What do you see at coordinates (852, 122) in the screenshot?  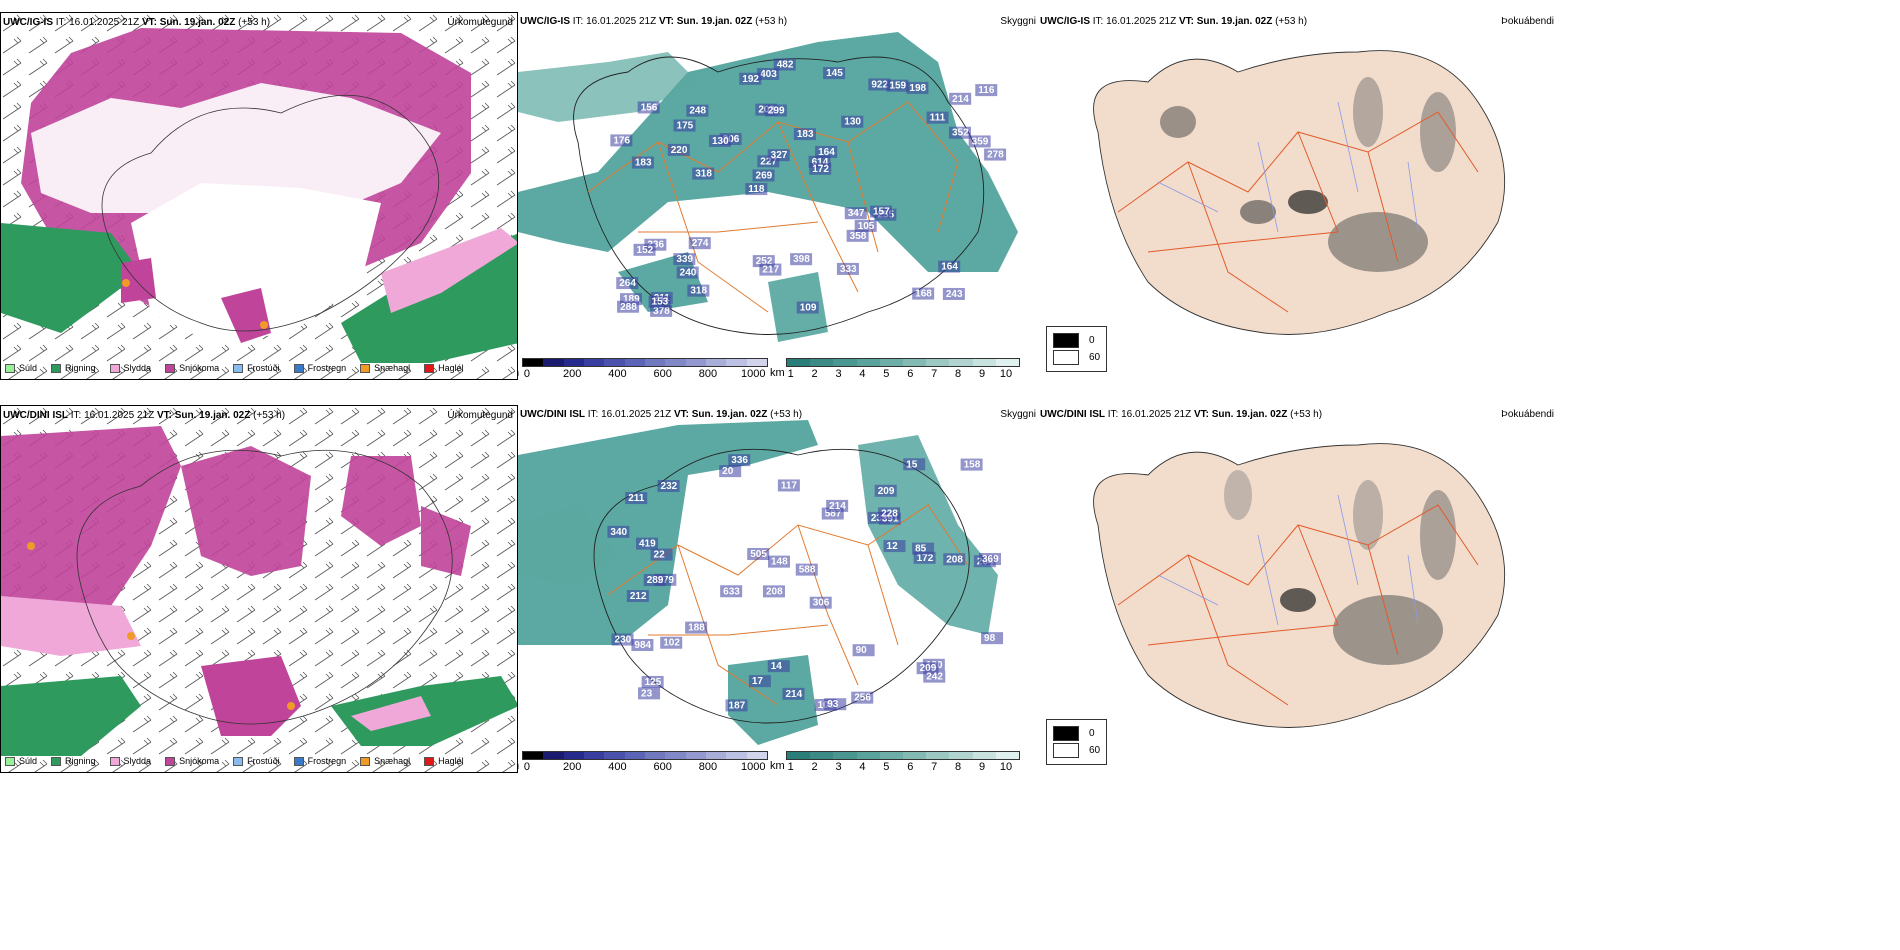 I see `cloud-base-label: 130` at bounding box center [852, 122].